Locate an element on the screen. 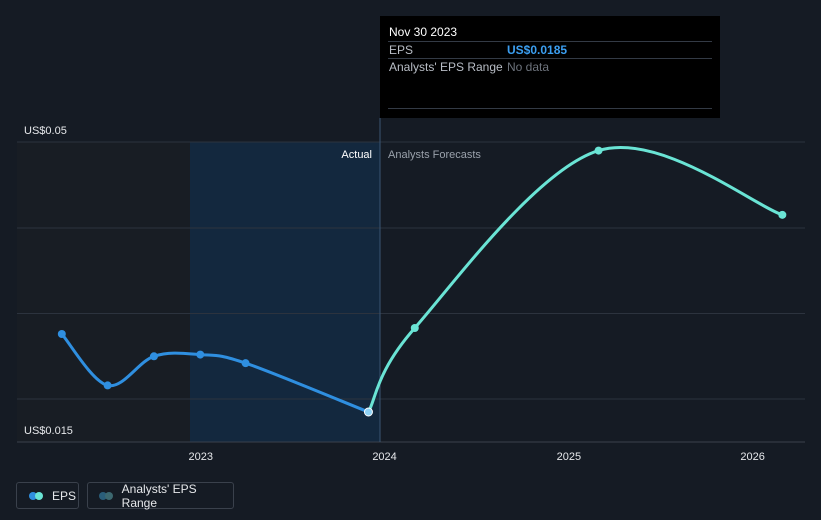 Image resolution: width=821 pixels, height=520 pixels. tooltip-eps-row: EPS US$0.0185 is located at coordinates (550, 49).